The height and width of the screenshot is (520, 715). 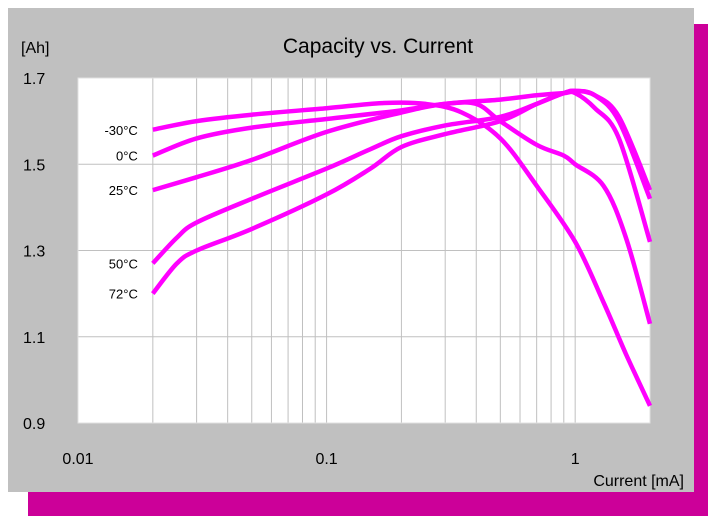 I want to click on x-tick-label: 0.1, so click(x=326, y=459).